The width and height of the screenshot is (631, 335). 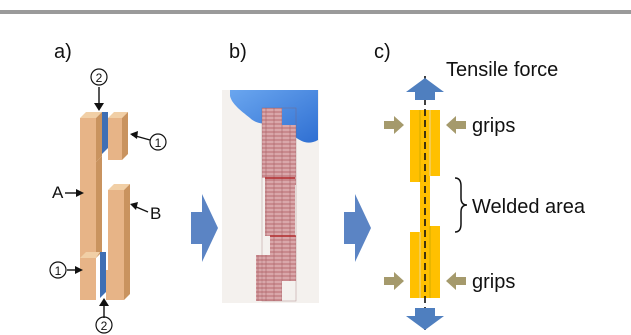 What do you see at coordinates (461, 205) in the screenshot?
I see `welded-brace` at bounding box center [461, 205].